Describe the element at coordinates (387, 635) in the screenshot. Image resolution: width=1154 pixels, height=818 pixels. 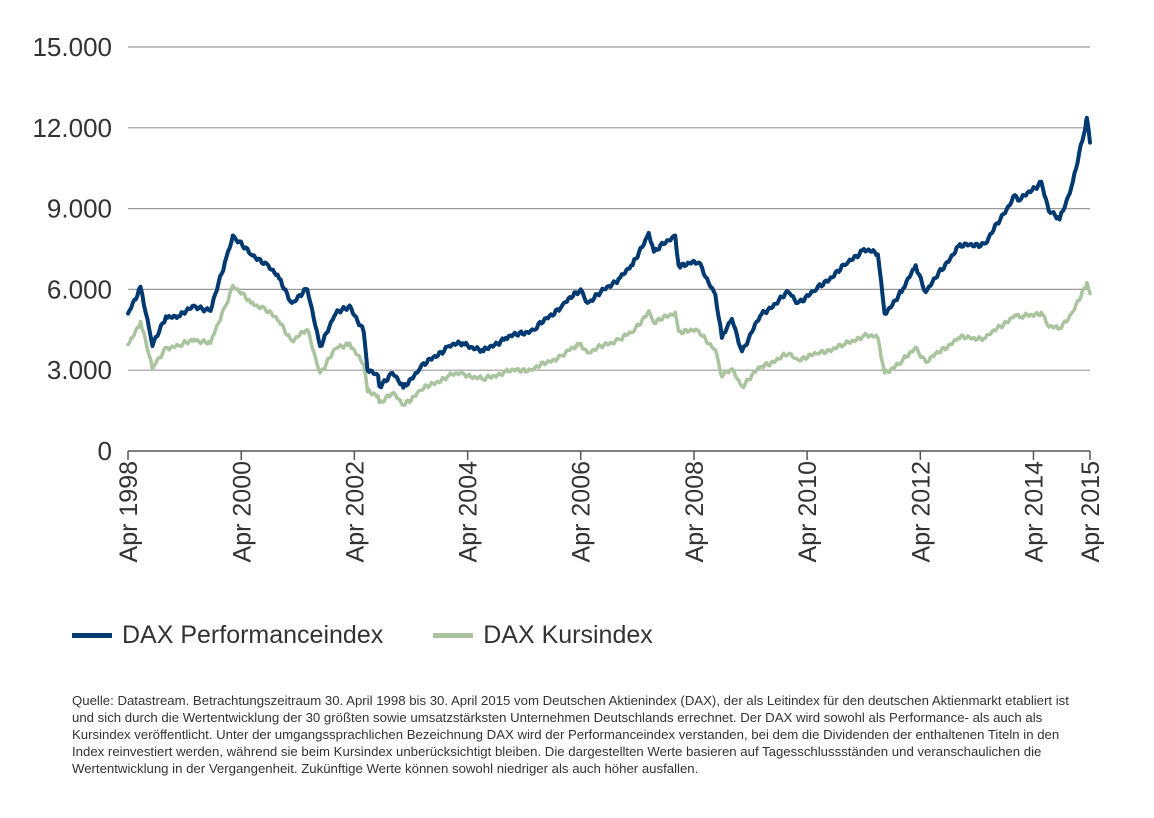
I see `legend: DAX Performanceindex DAX Kursindex` at that location.